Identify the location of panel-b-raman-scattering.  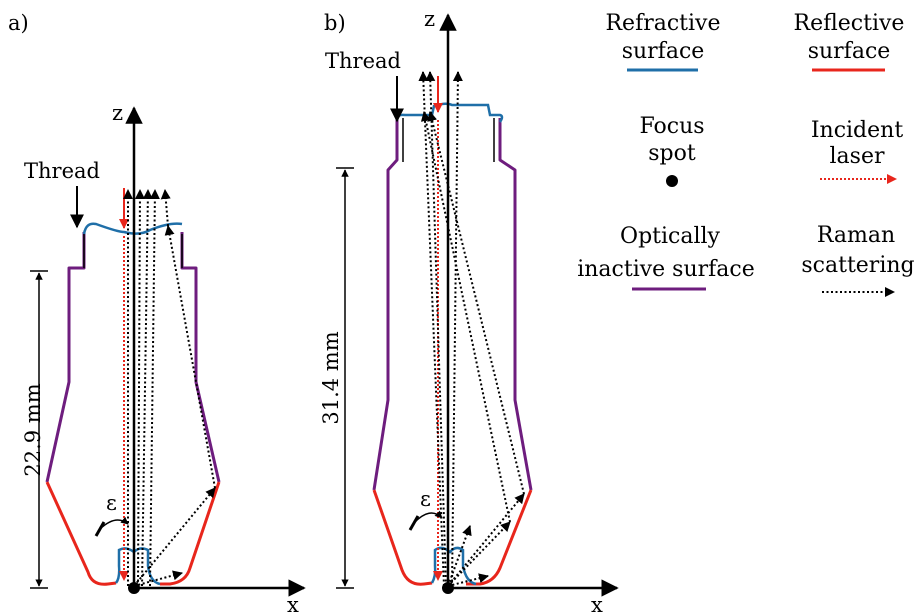
(471, 329).